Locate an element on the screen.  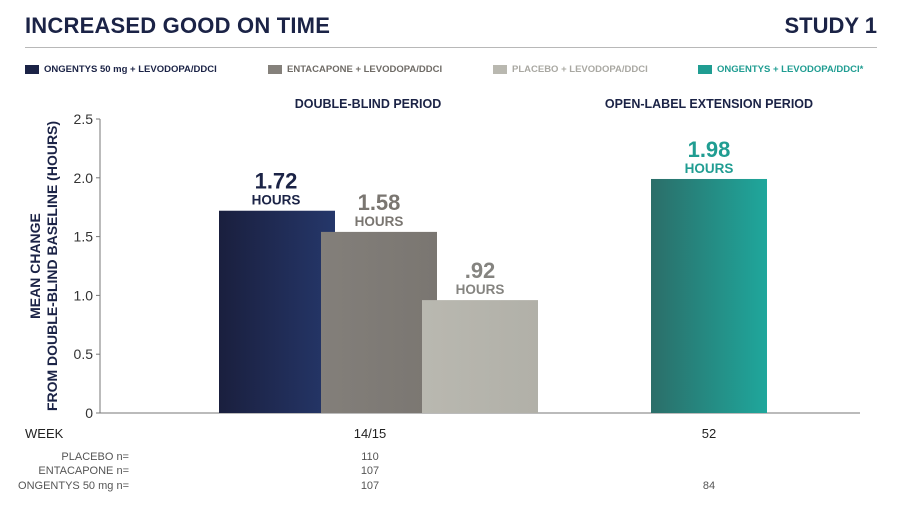
y-tick-label: 0 is located at coordinates (89, 413).